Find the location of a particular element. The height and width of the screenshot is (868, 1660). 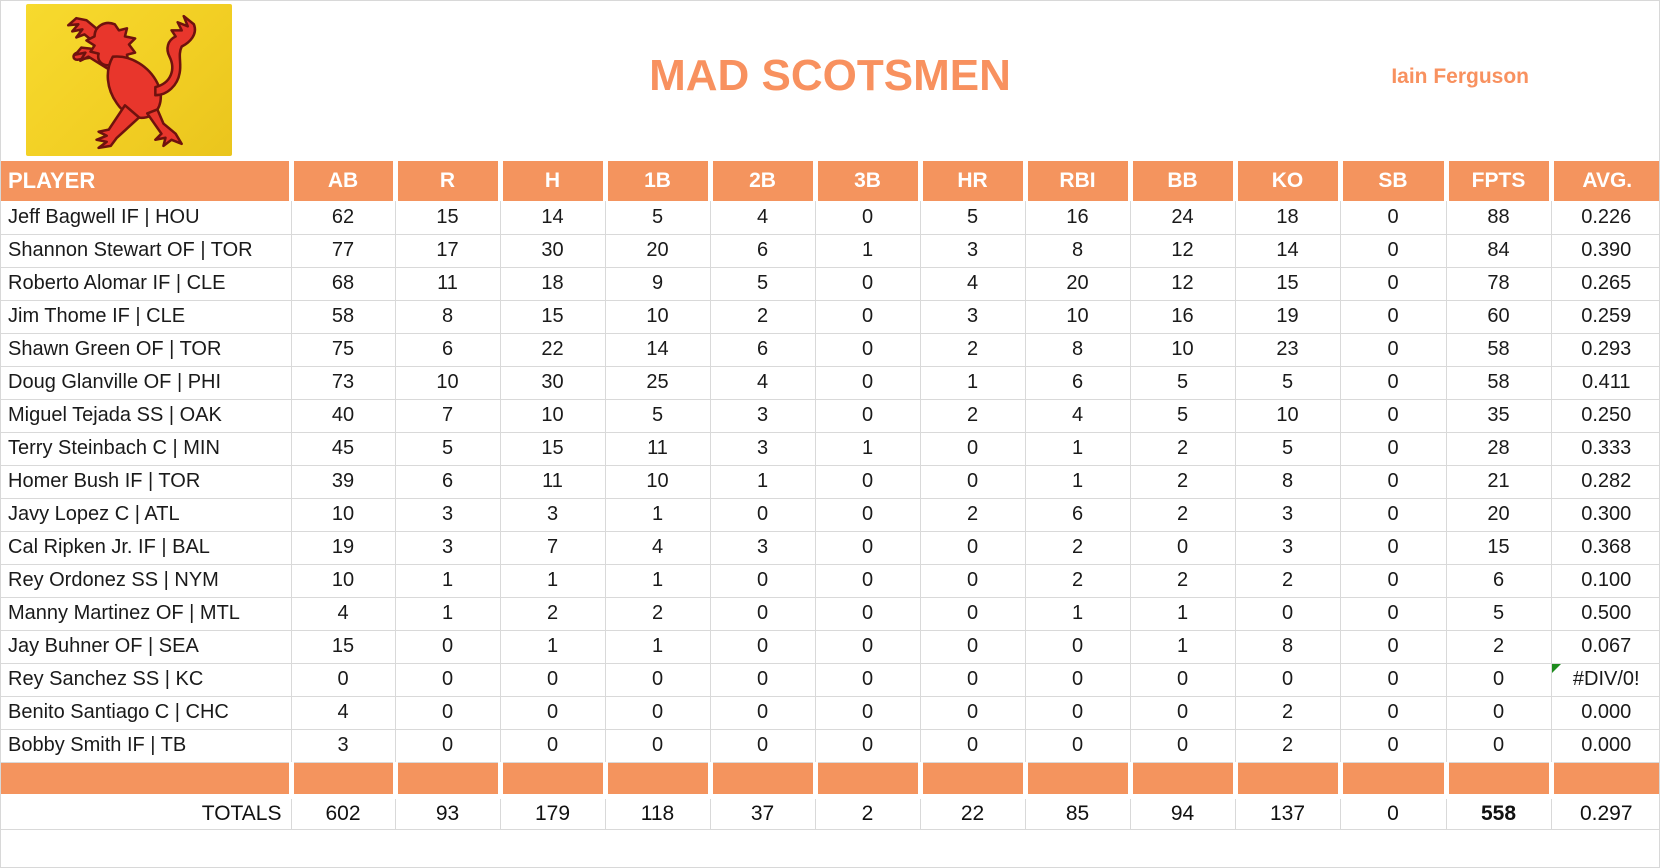

cell-rbi: 16 is located at coordinates (1077, 218).